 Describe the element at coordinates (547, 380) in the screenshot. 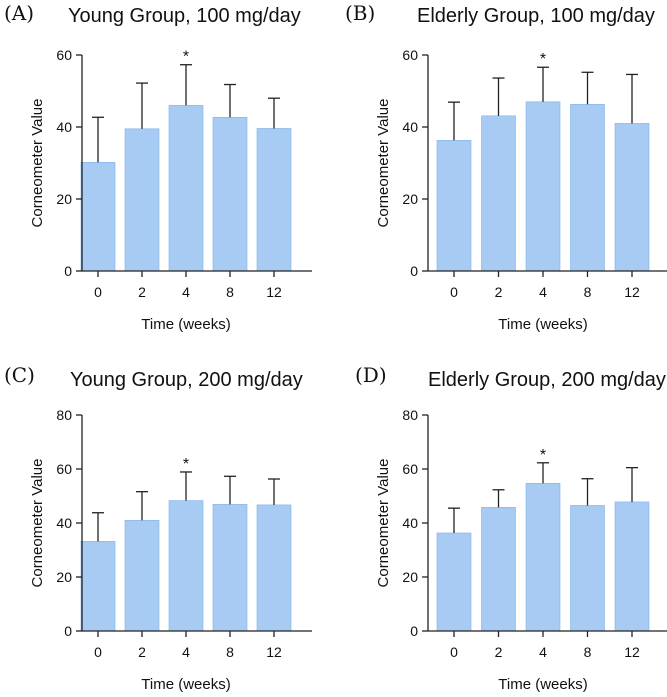

I see `chart-title: Elderly Group, 200 mg/day` at that location.